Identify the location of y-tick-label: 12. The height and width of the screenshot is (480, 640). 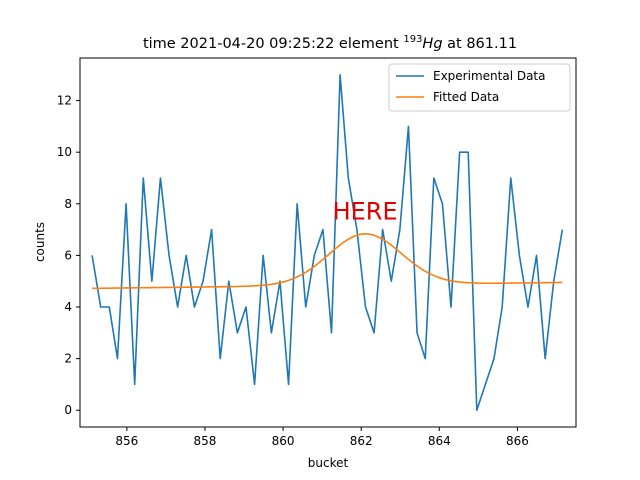
(64, 101).